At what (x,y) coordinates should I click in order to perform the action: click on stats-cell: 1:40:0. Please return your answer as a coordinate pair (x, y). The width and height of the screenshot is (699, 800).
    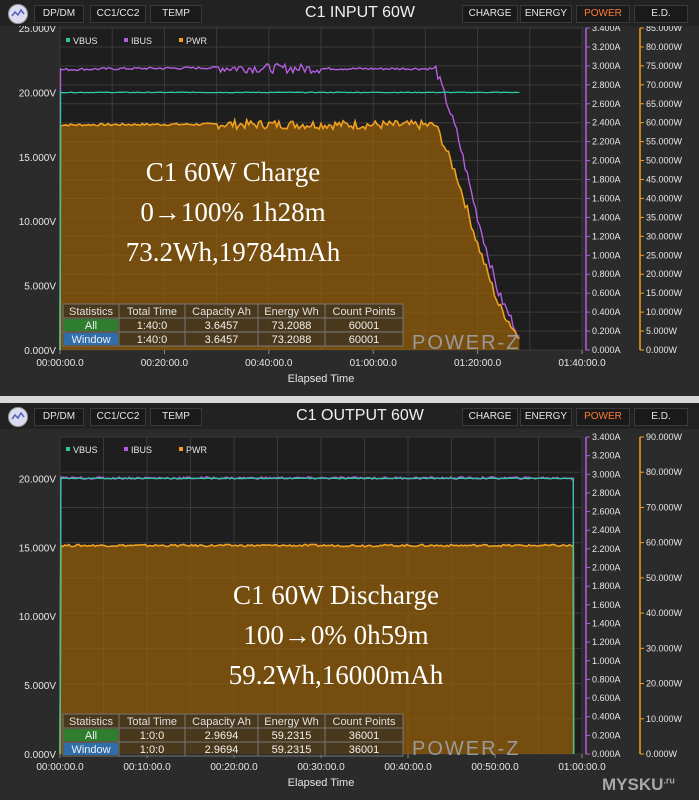
    Looking at the image, I should click on (152, 340).